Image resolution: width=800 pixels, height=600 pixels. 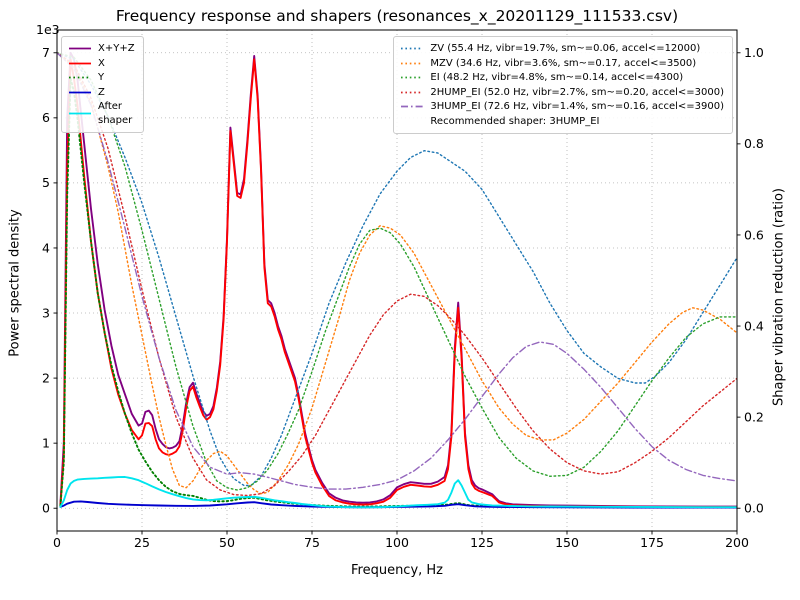 What do you see at coordinates (754, 143) in the screenshot?
I see `svg-text: 0.8` at bounding box center [754, 143].